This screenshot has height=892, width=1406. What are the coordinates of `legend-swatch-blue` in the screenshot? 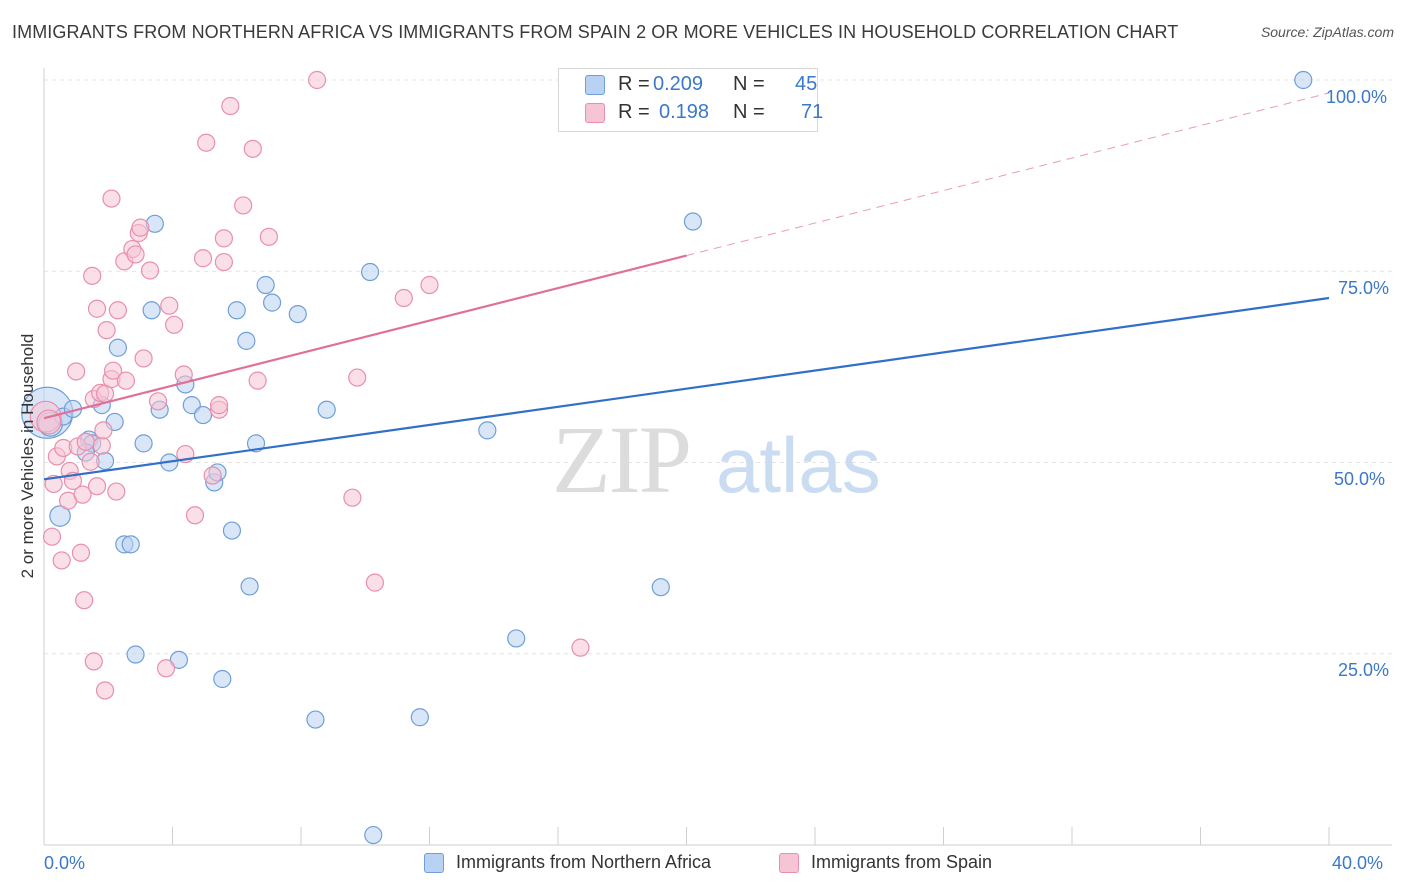 It's located at (595, 85).